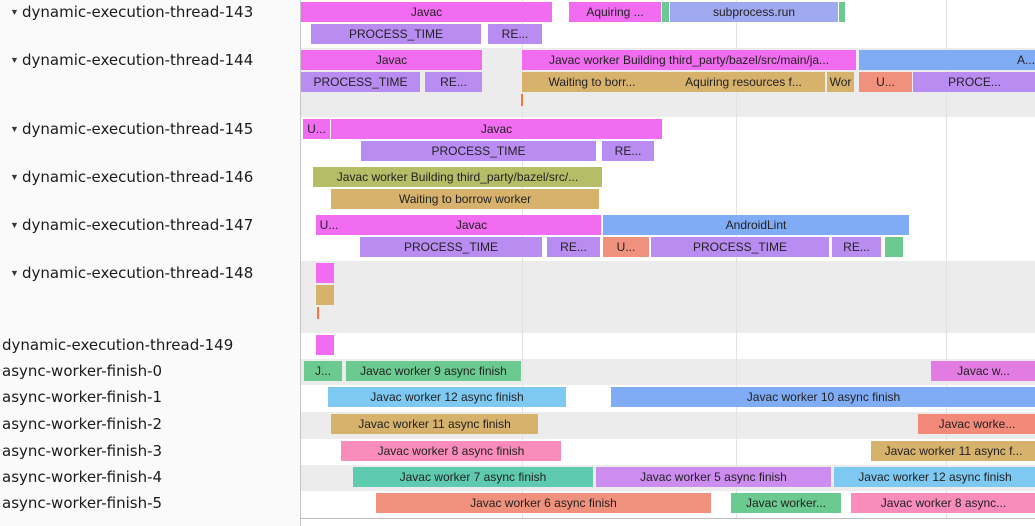  I want to click on track-name: dynamic-execution-thread-149, so click(118, 345).